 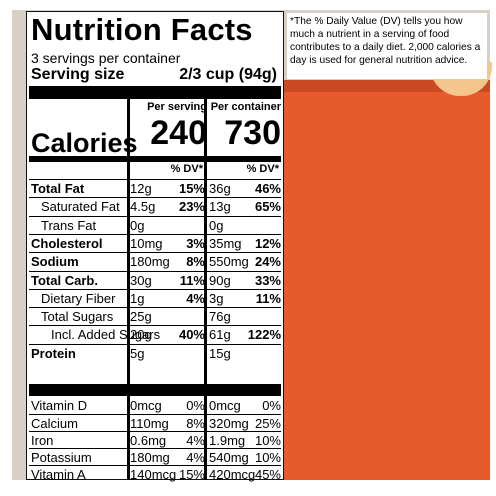 What do you see at coordinates (267, 188) in the screenshot?
I see `per-container-dv: 46%` at bounding box center [267, 188].